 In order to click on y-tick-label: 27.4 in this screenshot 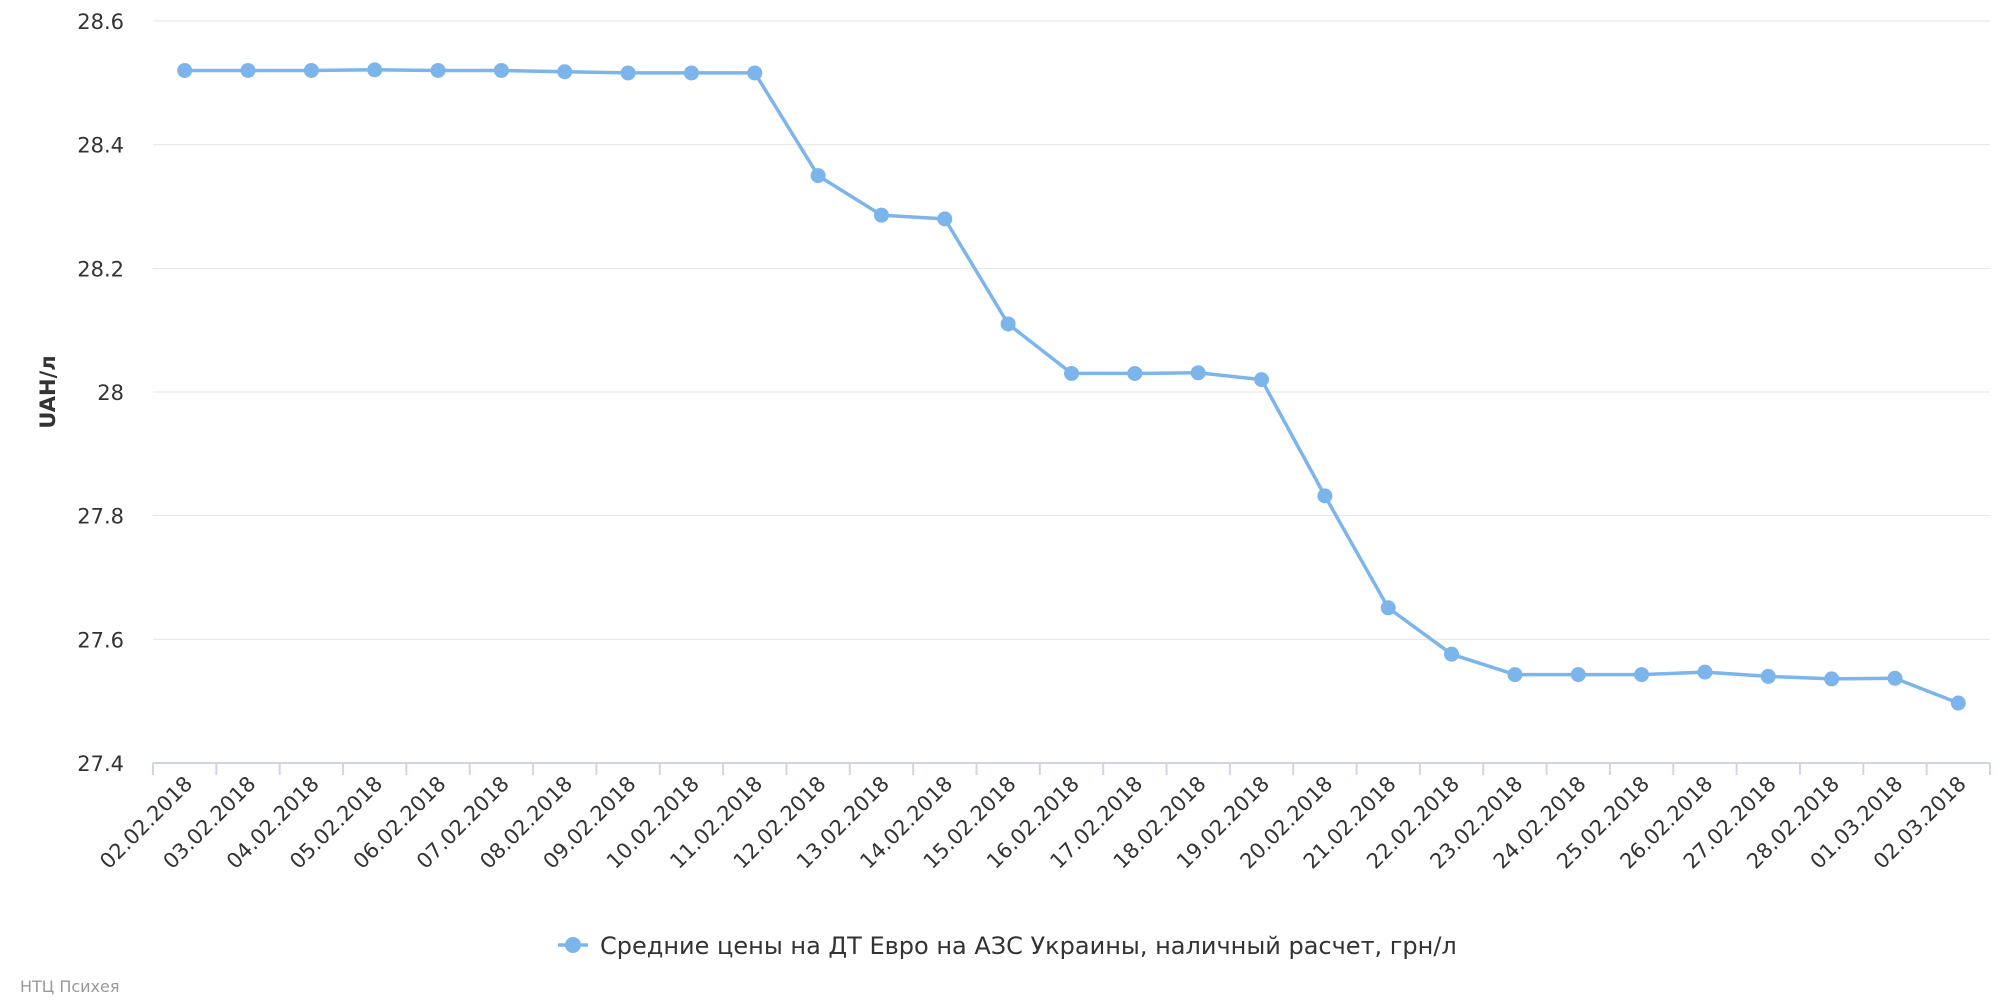, I will do `click(100, 764)`.